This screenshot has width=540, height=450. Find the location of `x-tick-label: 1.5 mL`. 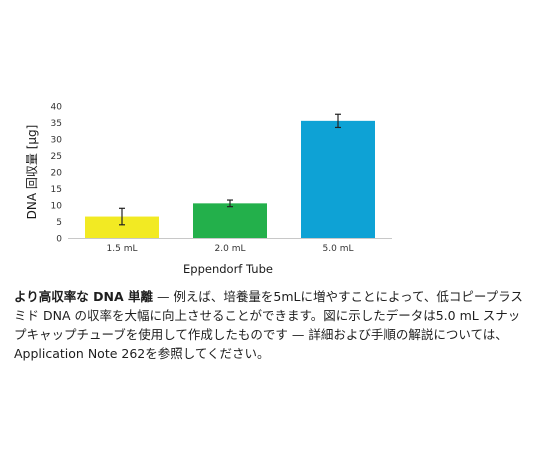

x-tick-label: 1.5 mL is located at coordinates (122, 249).